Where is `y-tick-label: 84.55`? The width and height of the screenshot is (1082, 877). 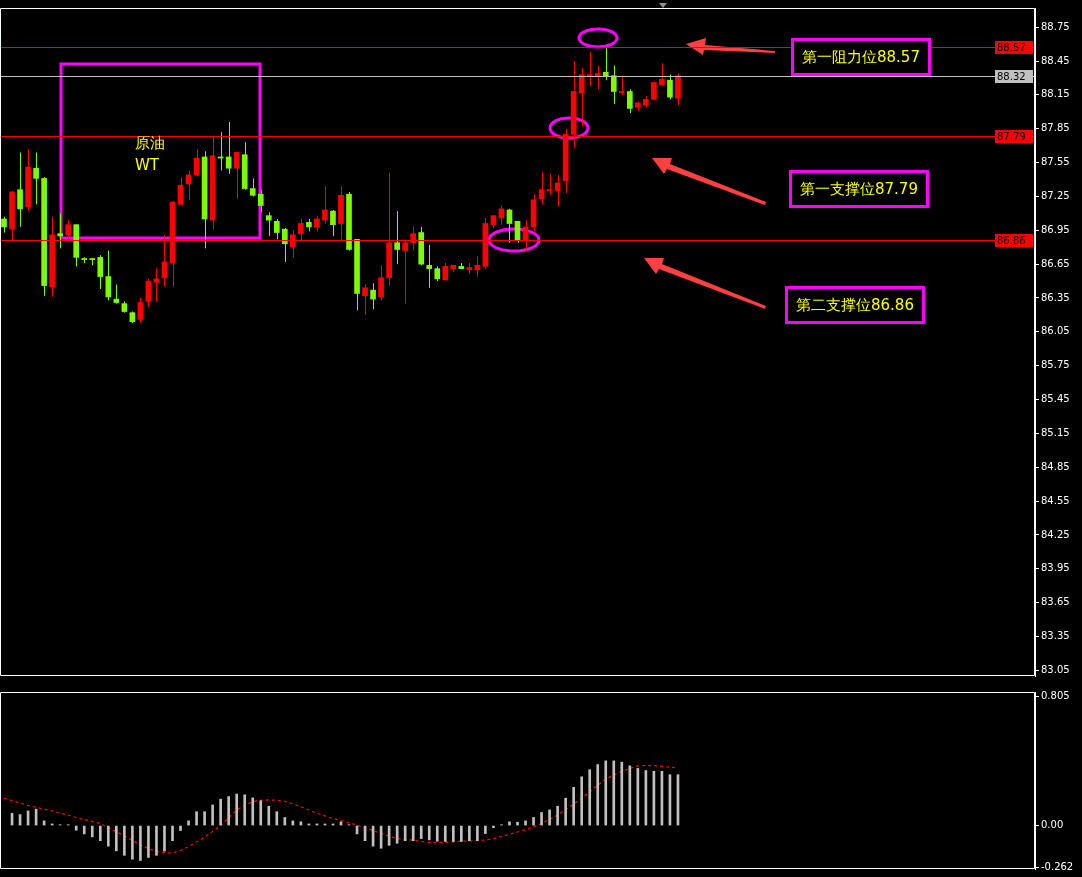
y-tick-label: 84.55 is located at coordinates (1055, 500).